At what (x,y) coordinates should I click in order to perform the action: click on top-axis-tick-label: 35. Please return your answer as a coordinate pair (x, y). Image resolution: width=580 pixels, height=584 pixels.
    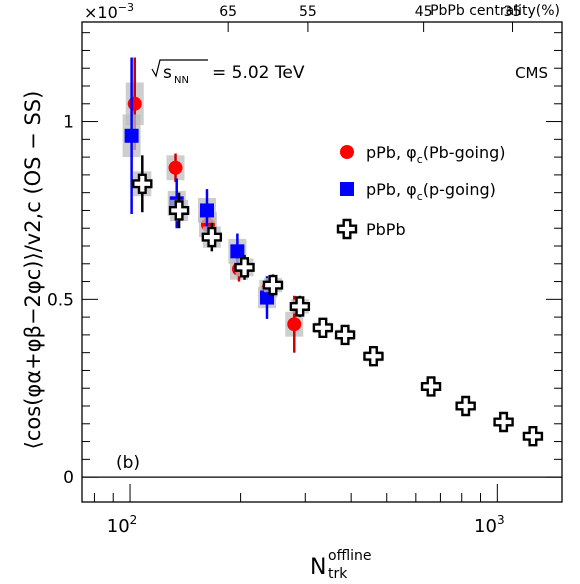
    Looking at the image, I should click on (513, 12).